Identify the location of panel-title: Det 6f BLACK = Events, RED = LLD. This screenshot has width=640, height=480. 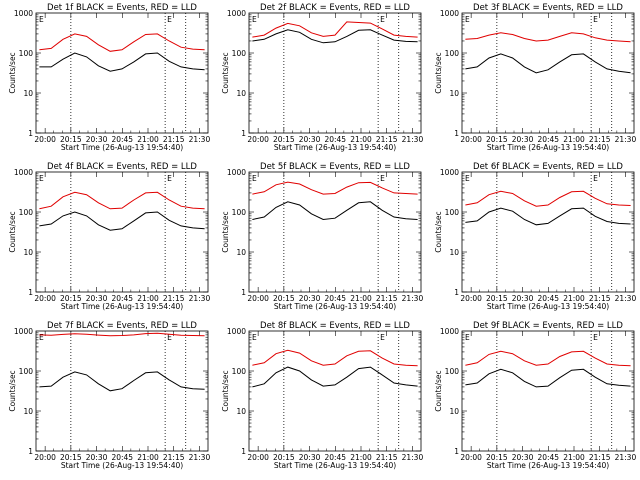
(548, 167).